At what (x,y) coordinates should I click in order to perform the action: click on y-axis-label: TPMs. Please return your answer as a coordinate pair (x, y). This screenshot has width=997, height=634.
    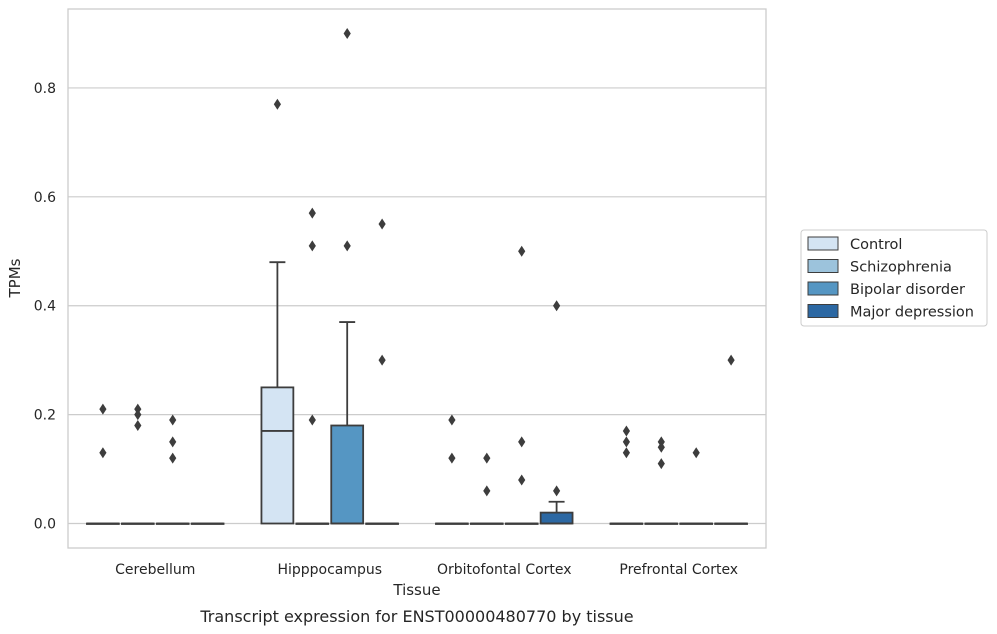
    Looking at the image, I should click on (15, 278).